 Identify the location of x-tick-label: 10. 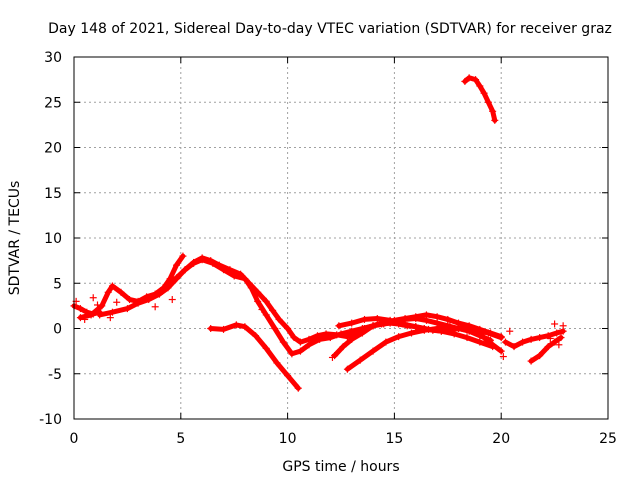
(288, 439).